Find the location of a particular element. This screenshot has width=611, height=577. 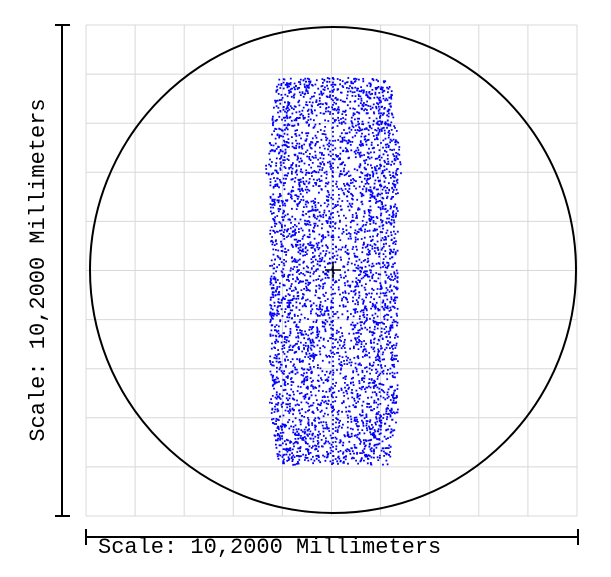

vertical-scale-bar is located at coordinates (62, 270).